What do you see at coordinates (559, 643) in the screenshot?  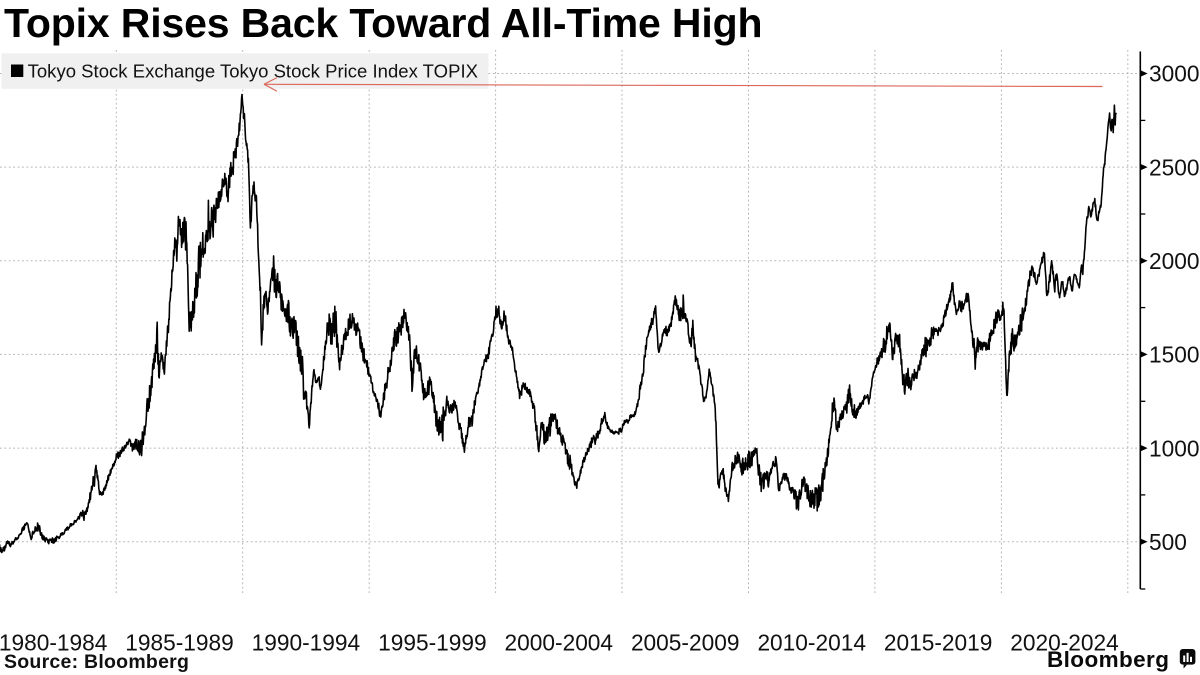 I see `svg-text: 2000-2004` at bounding box center [559, 643].